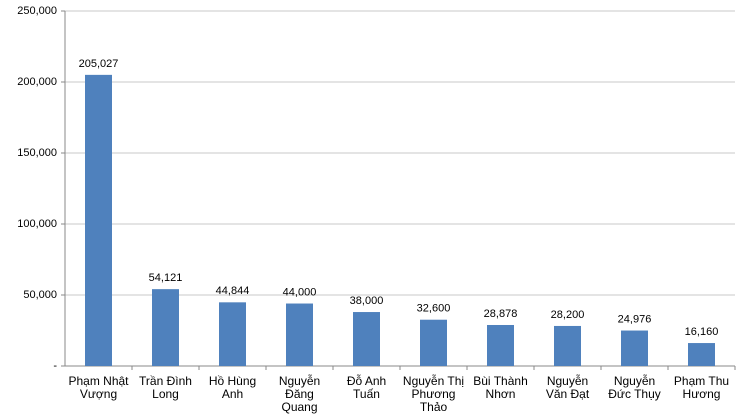 Image resolution: width=740 pixels, height=420 pixels. What do you see at coordinates (702, 332) in the screenshot?
I see `value-label: 16,160` at bounding box center [702, 332].